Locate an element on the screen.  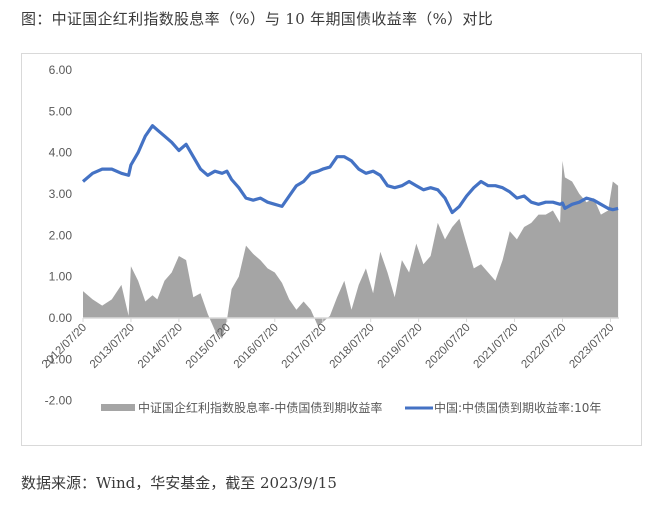
x-tick-label: 2015/07/20 is located at coordinates (208, 346).